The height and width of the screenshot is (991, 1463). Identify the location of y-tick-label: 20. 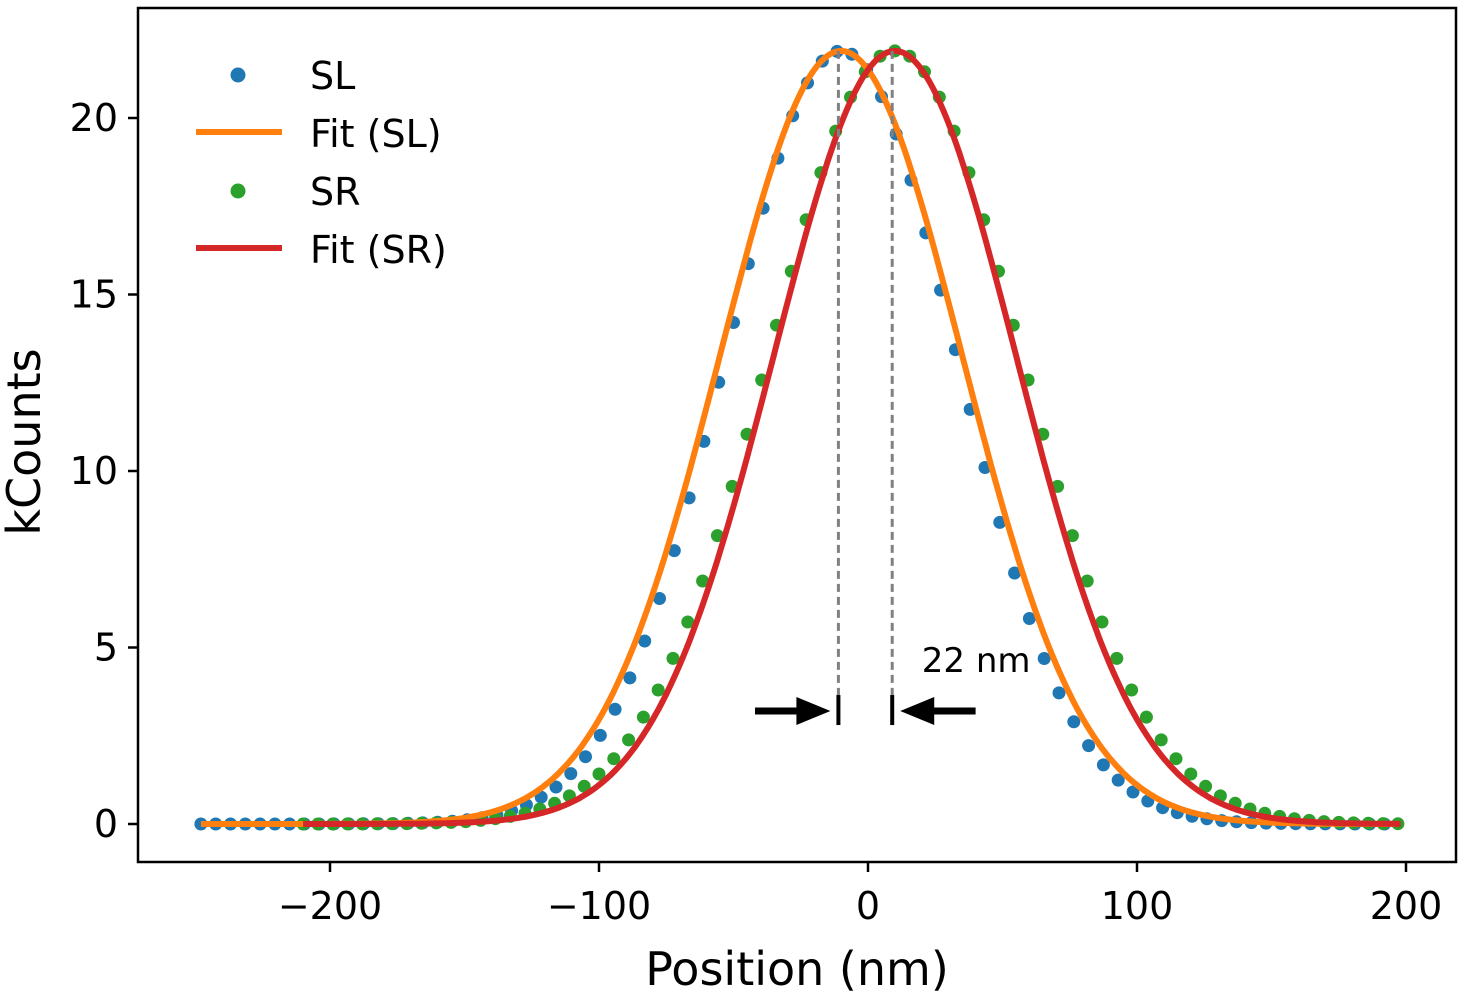
(94, 118).